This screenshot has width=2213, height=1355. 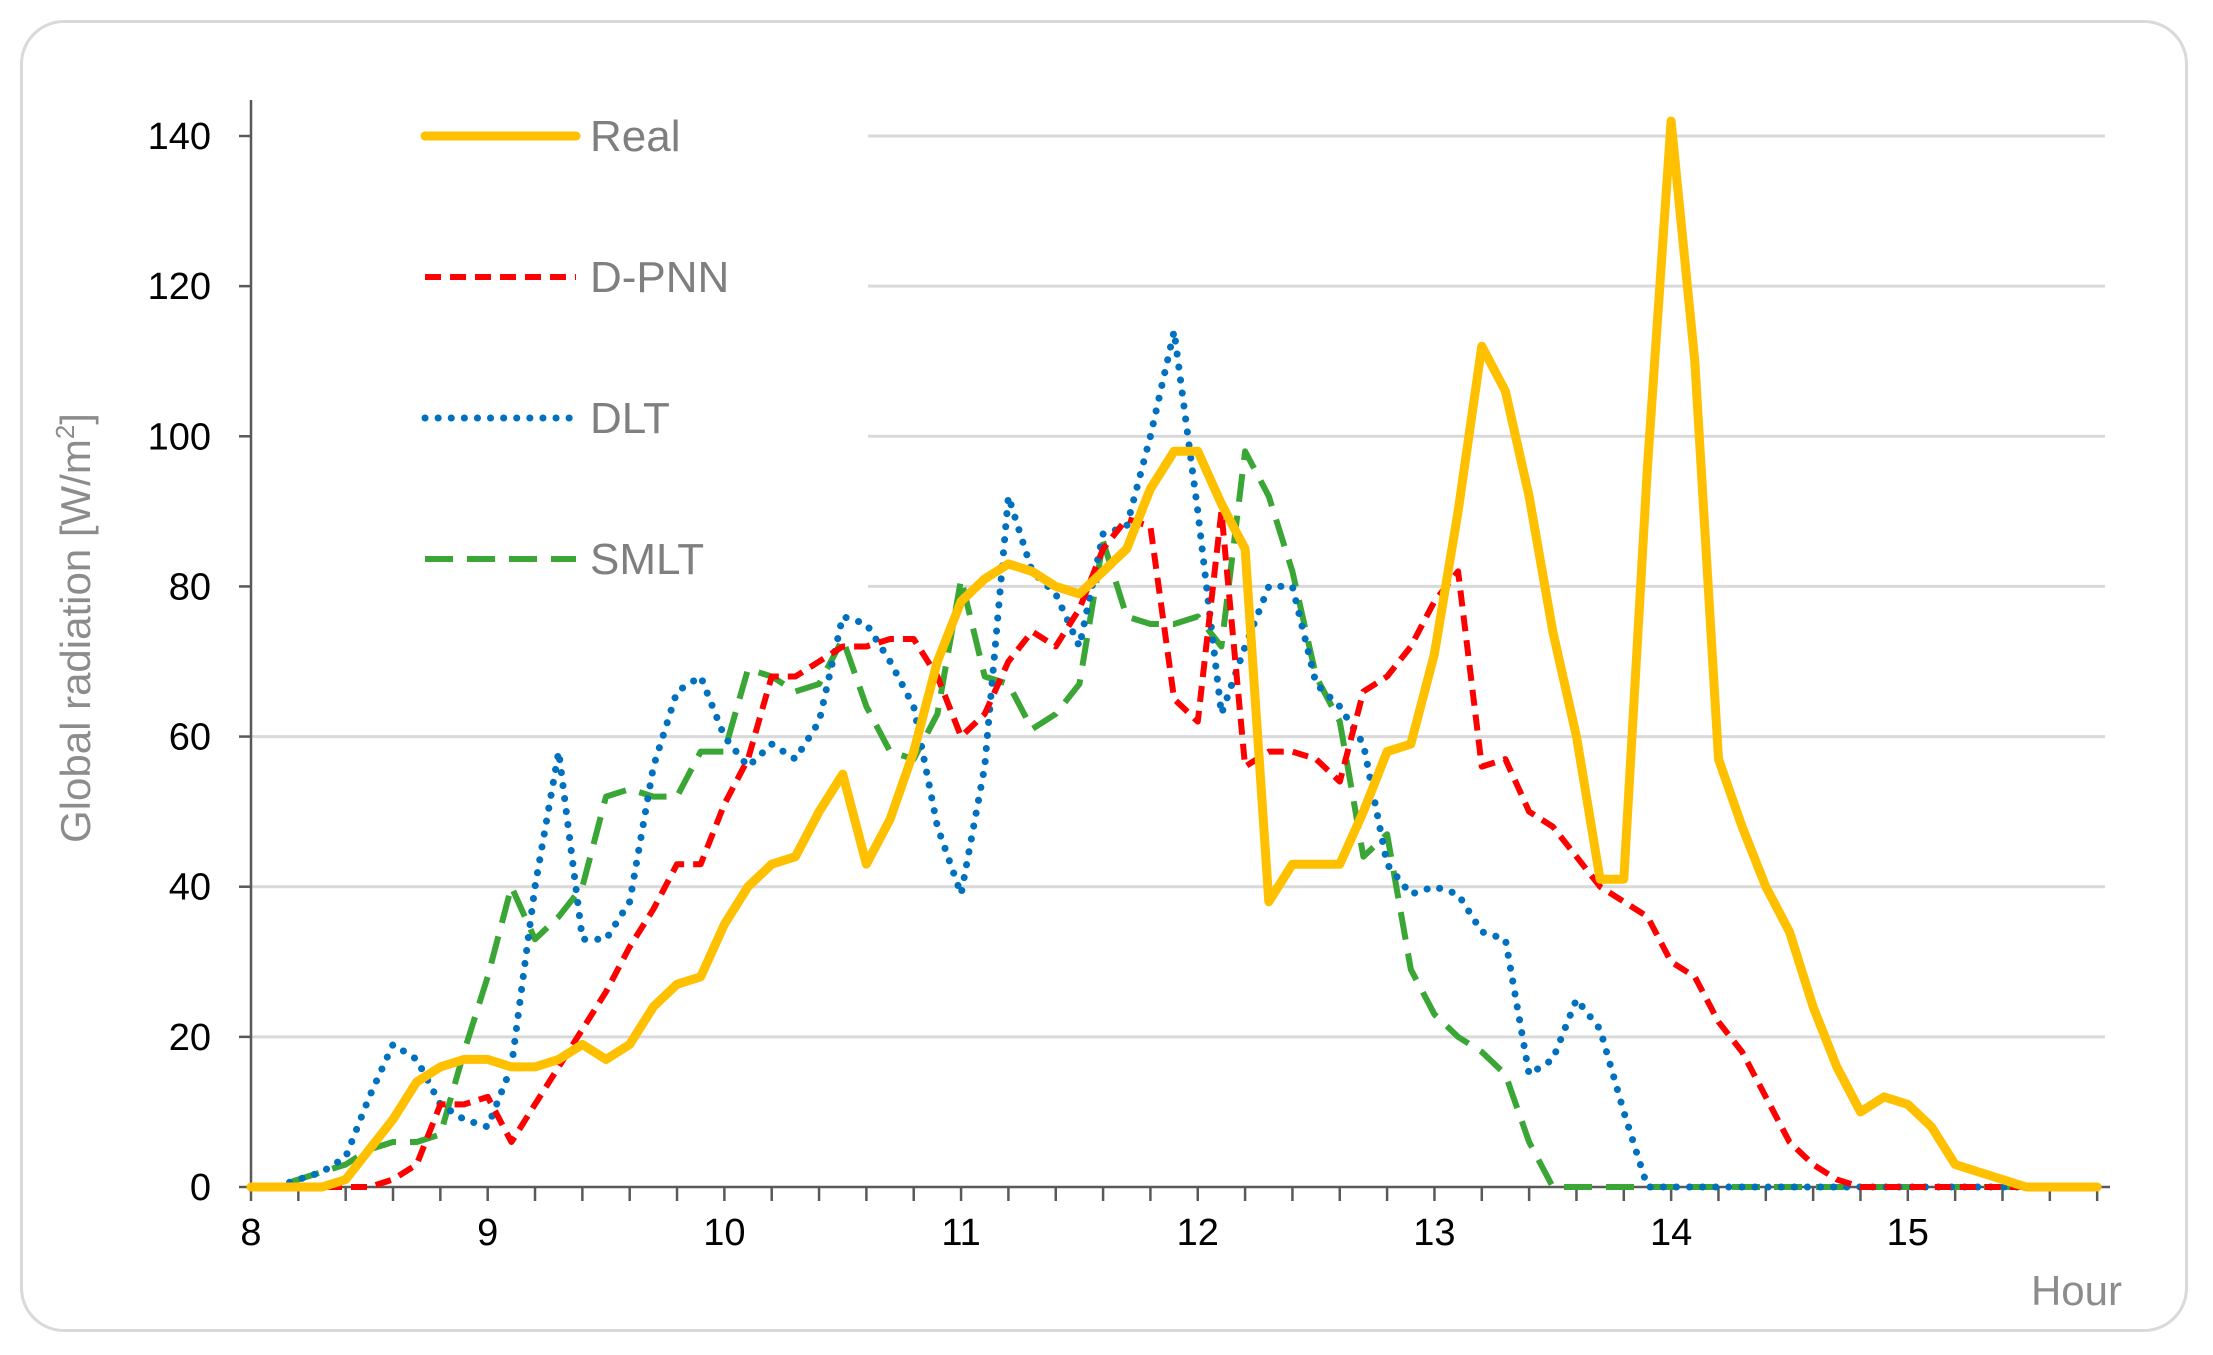 What do you see at coordinates (190, 738) in the screenshot?
I see `y-tick-label-60: 60` at bounding box center [190, 738].